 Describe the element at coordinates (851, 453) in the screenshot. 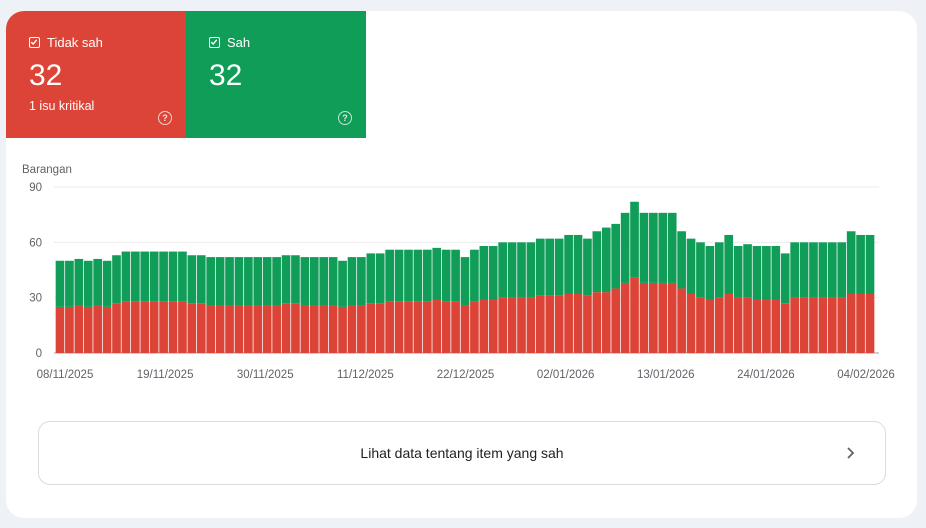

I see `chevron-right-icon` at that location.